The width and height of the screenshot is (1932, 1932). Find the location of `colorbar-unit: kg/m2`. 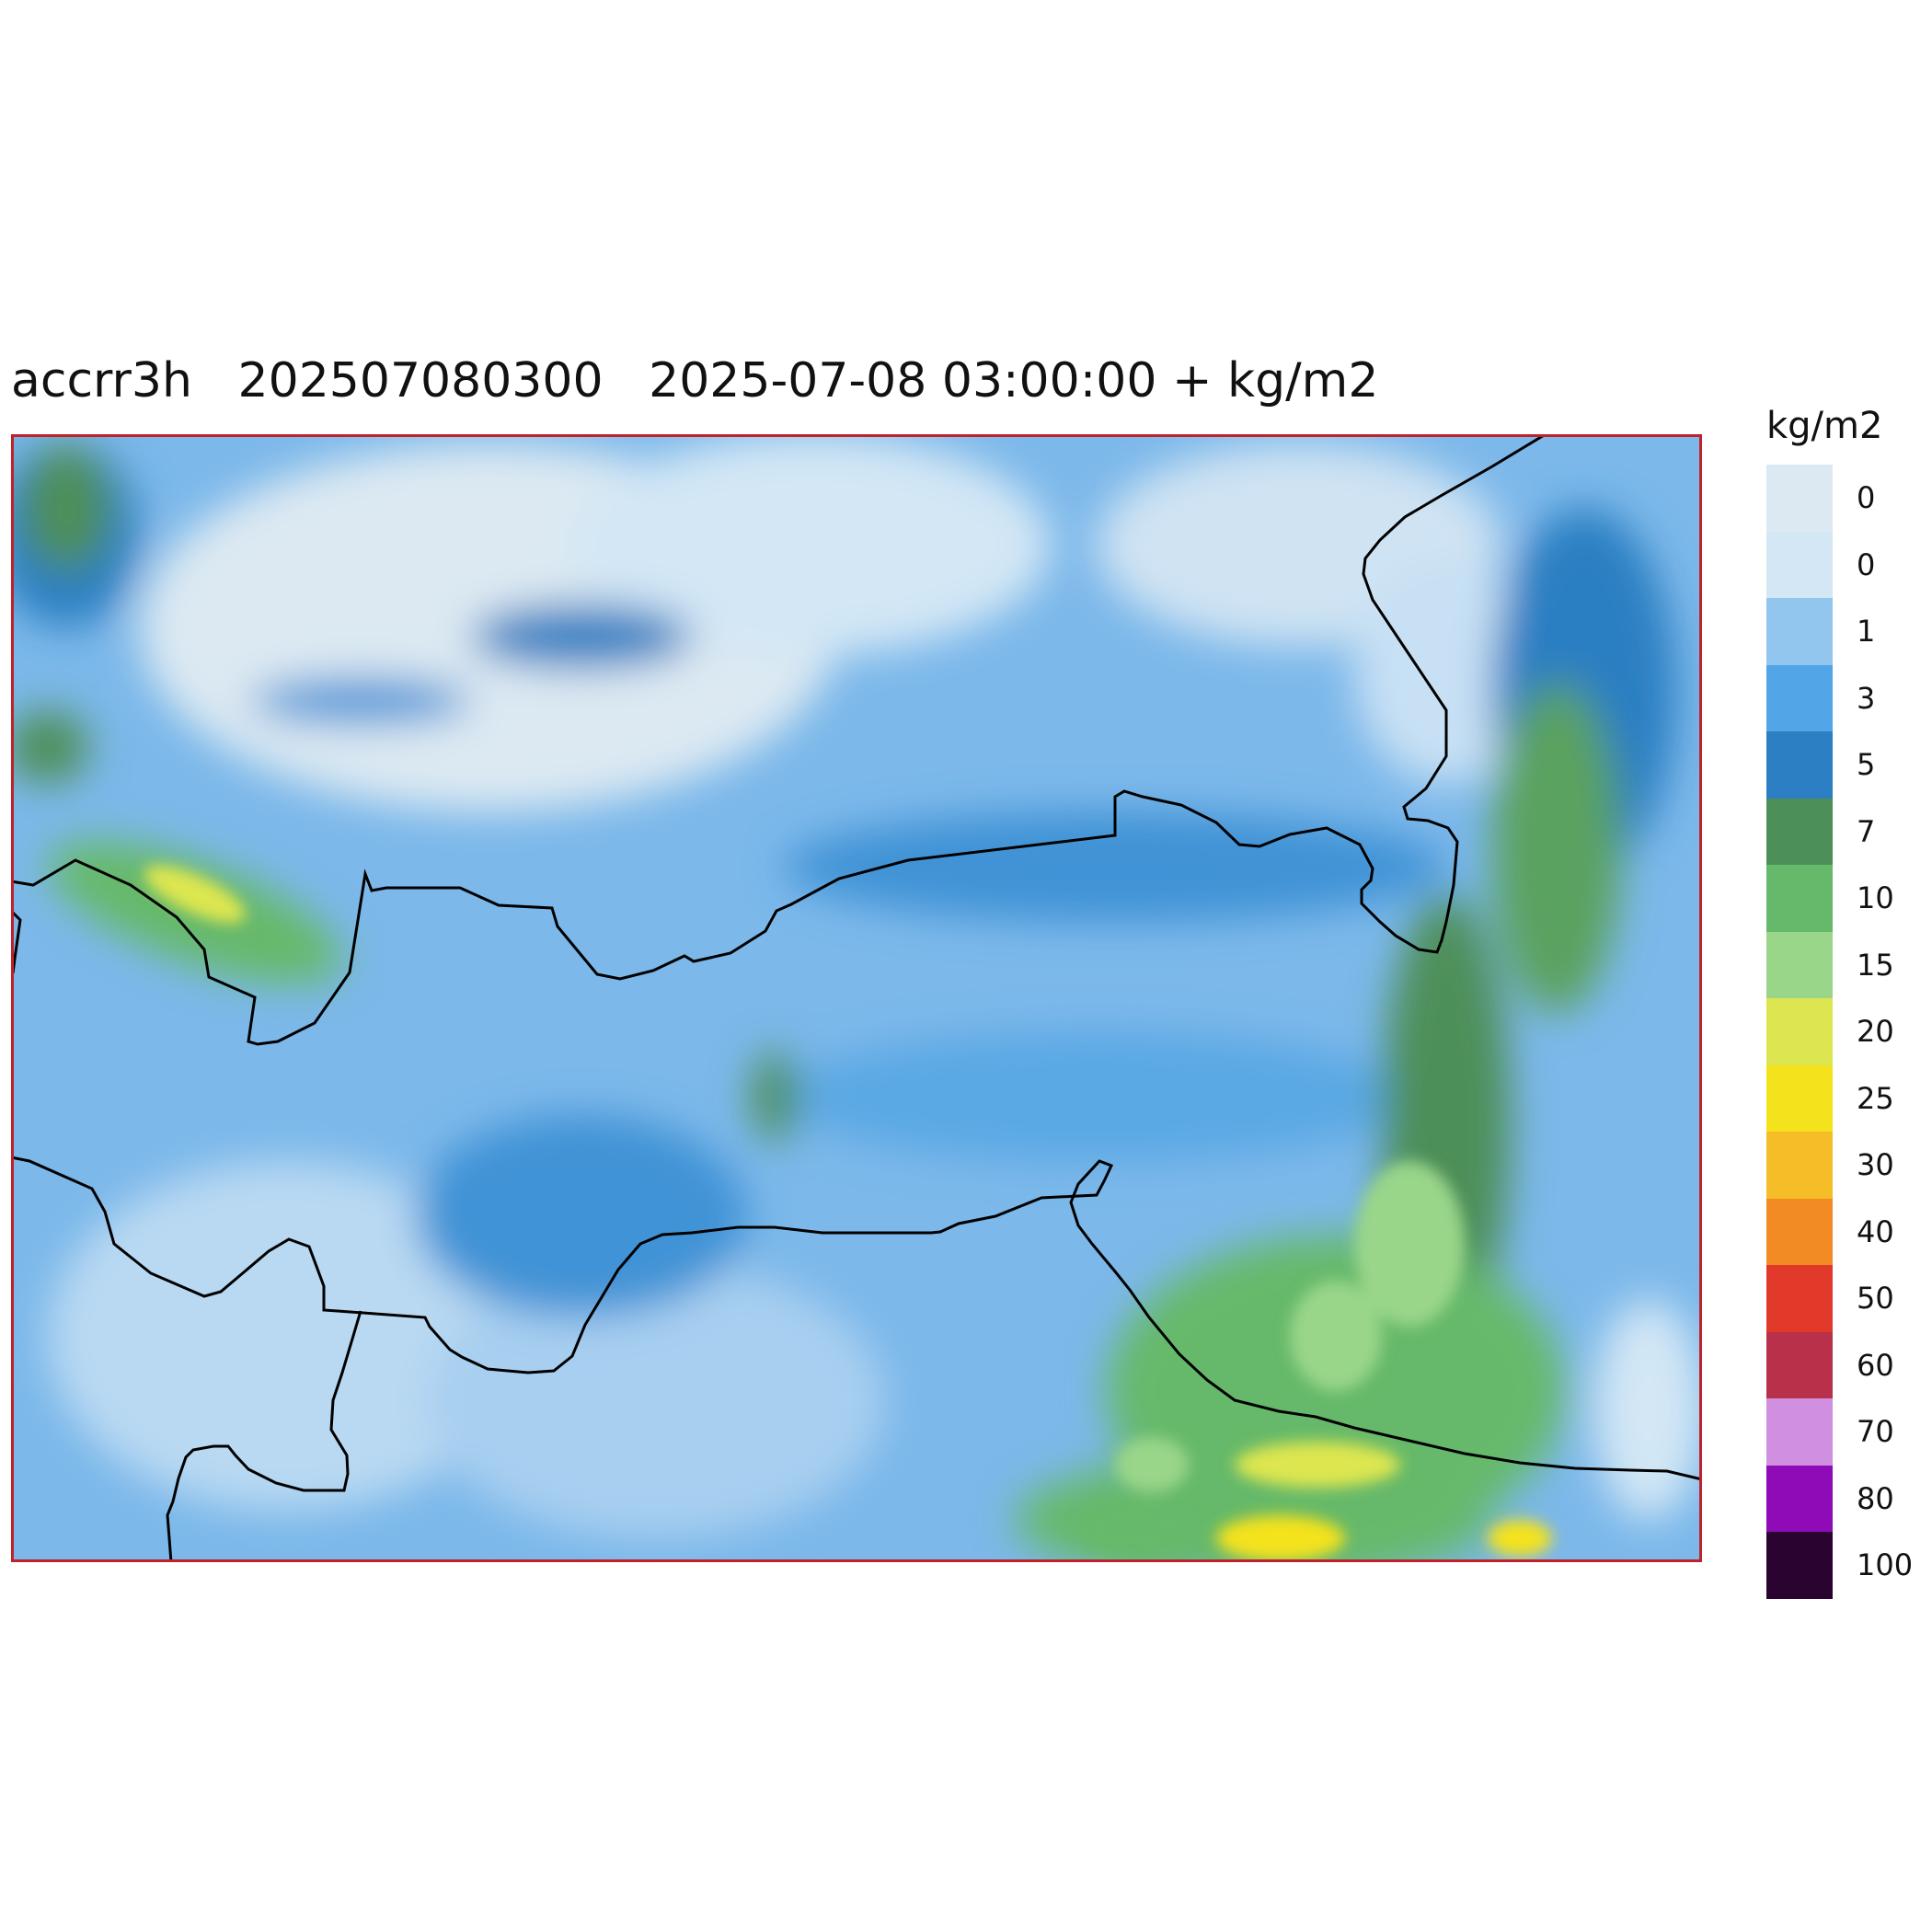

colorbar-unit: kg/m2 is located at coordinates (1824, 426).